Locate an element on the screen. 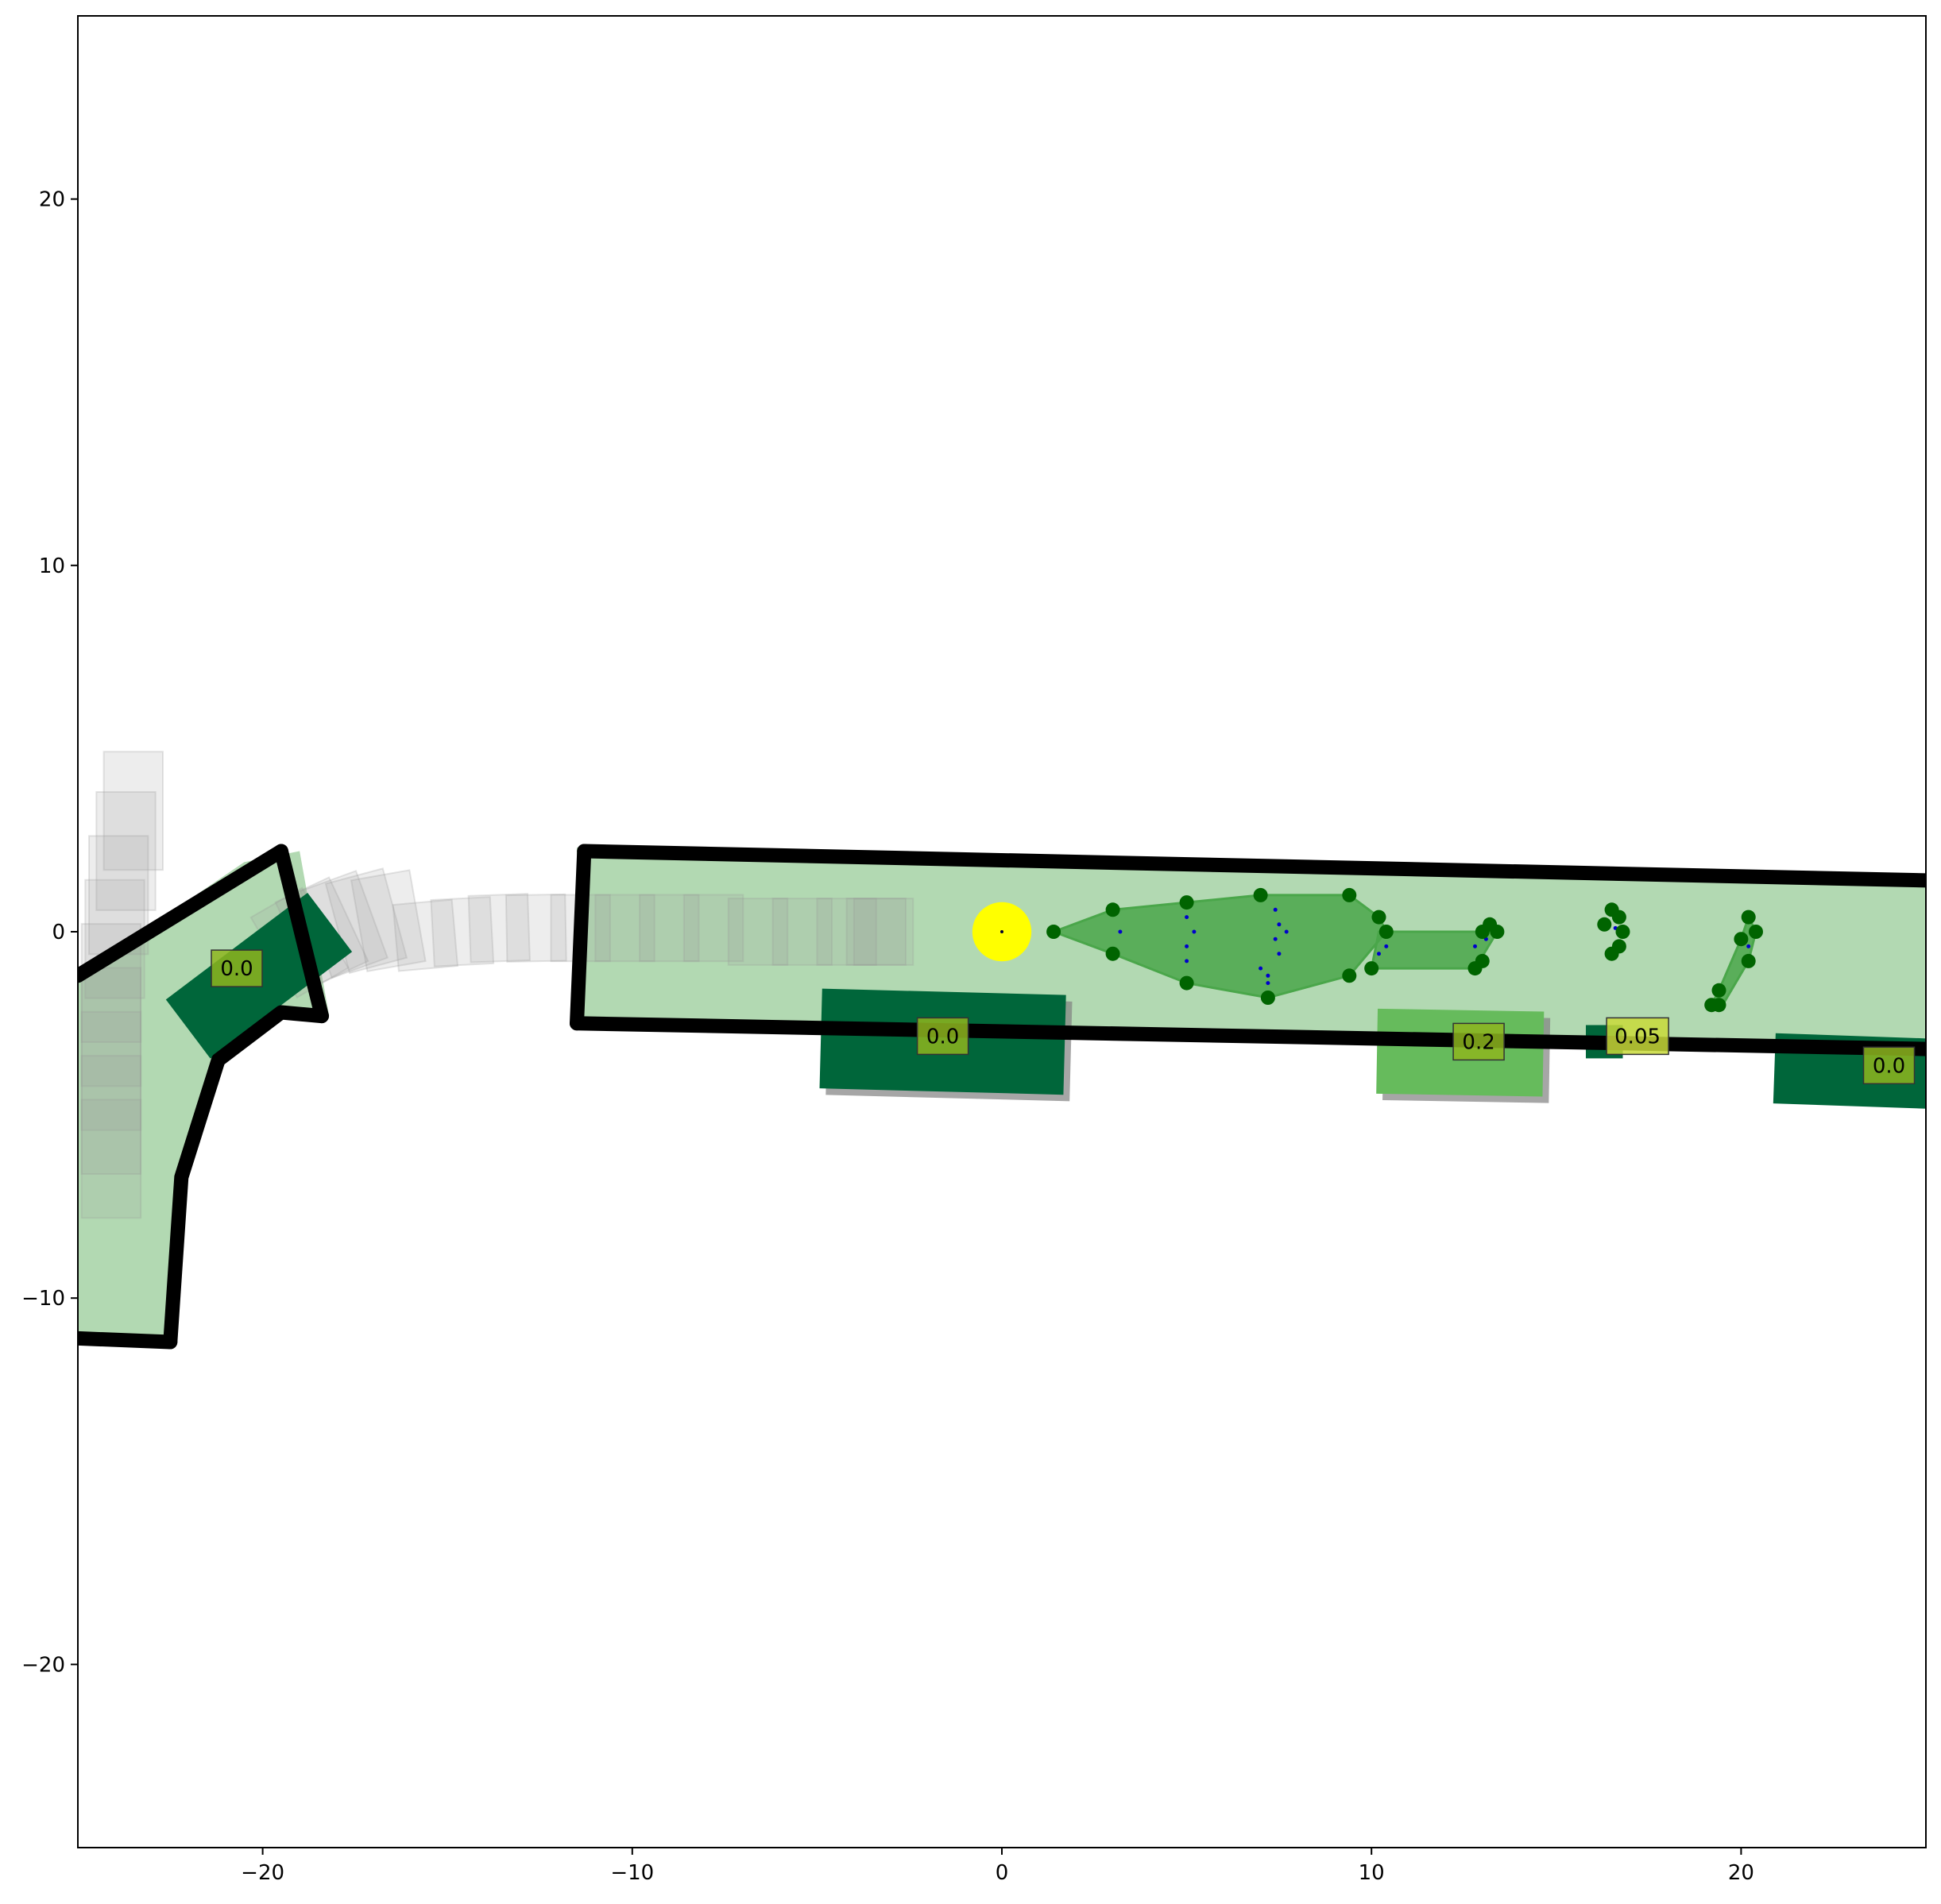  x-tick-label: 10 is located at coordinates (1372, 1873).